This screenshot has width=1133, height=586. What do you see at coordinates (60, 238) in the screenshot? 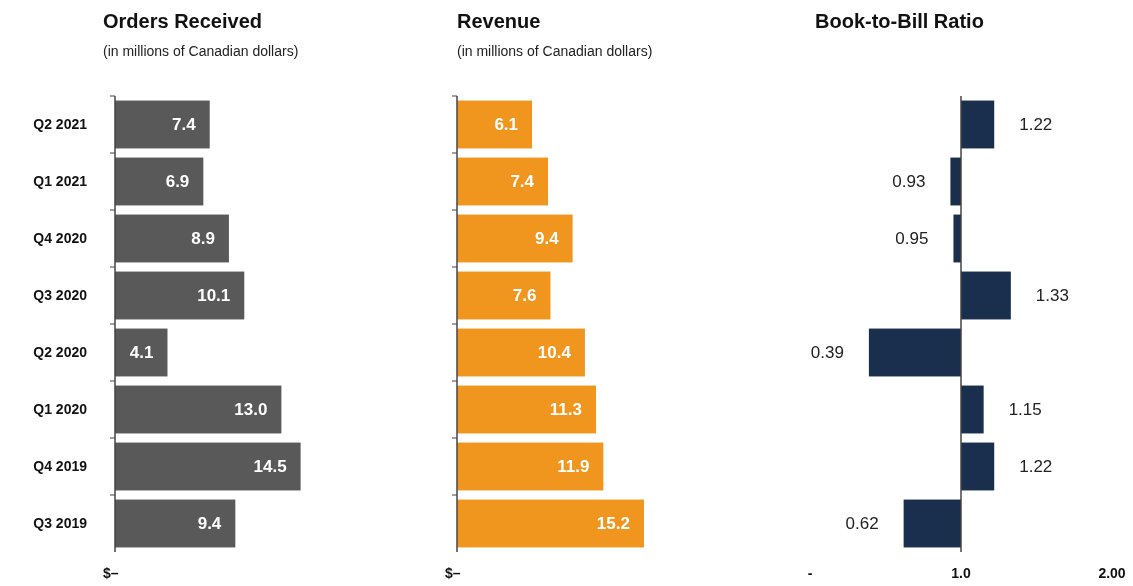
I see `y-tick-label: Q4 2020` at bounding box center [60, 238].